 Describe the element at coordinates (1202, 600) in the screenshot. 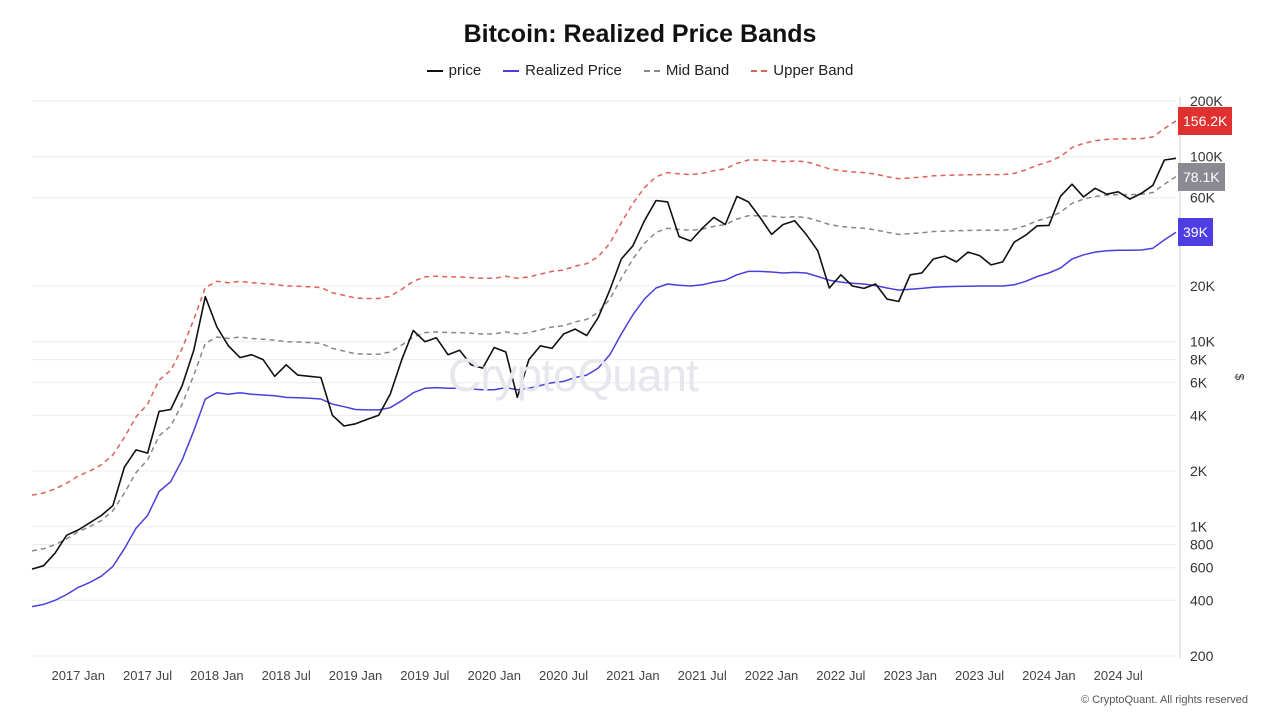

I see `y-tick-label: 400` at that location.